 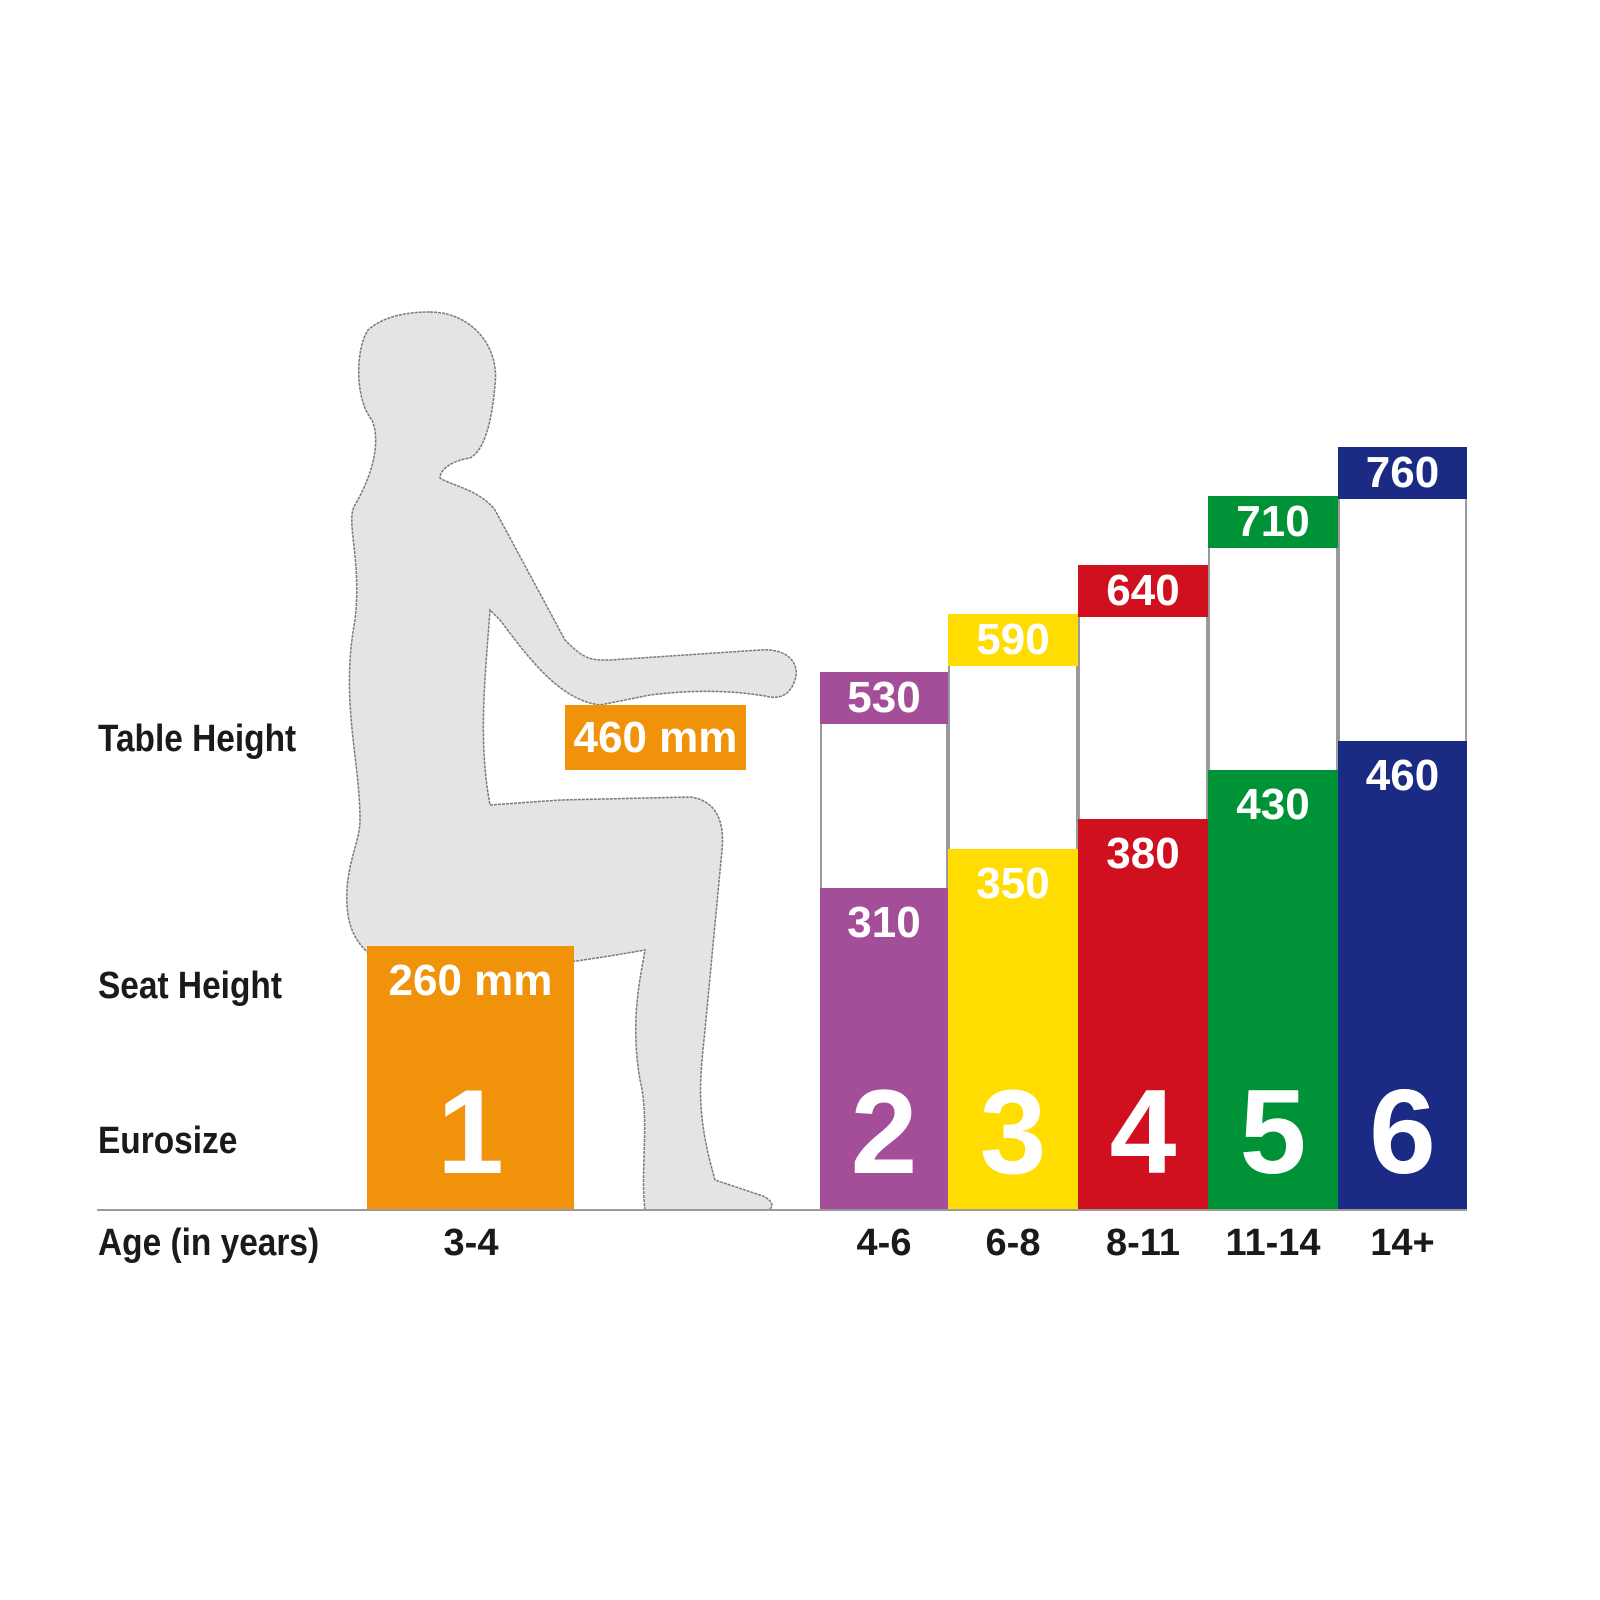 I want to click on age-label: 11-14, so click(x=1273, y=1243).